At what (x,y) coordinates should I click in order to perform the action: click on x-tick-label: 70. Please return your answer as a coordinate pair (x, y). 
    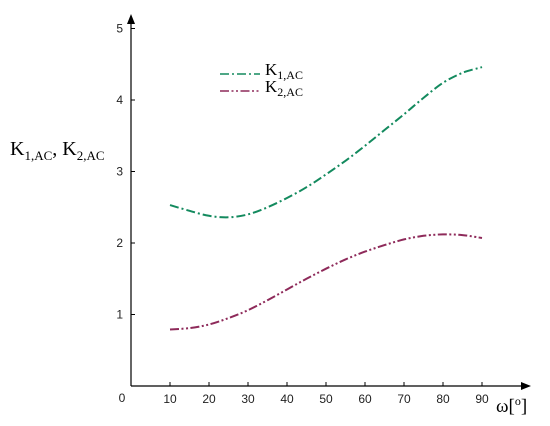
    Looking at the image, I should click on (404, 399).